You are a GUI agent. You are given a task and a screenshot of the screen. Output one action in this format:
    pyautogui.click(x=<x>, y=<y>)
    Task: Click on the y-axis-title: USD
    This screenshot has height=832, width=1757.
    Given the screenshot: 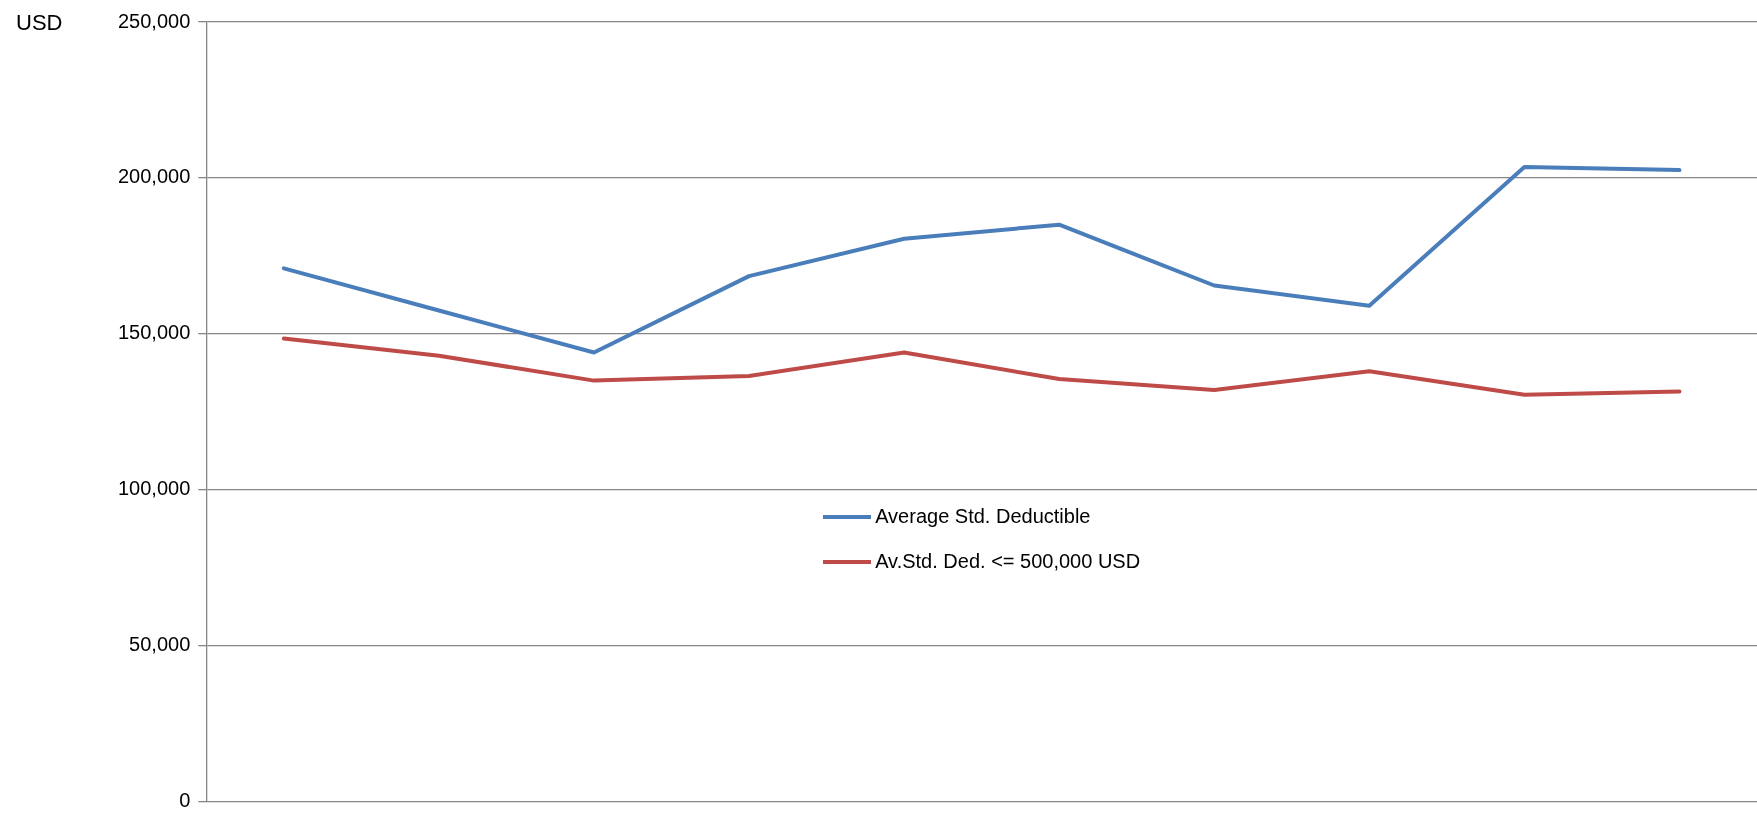 What is the action you would take?
    pyautogui.click(x=39, y=23)
    